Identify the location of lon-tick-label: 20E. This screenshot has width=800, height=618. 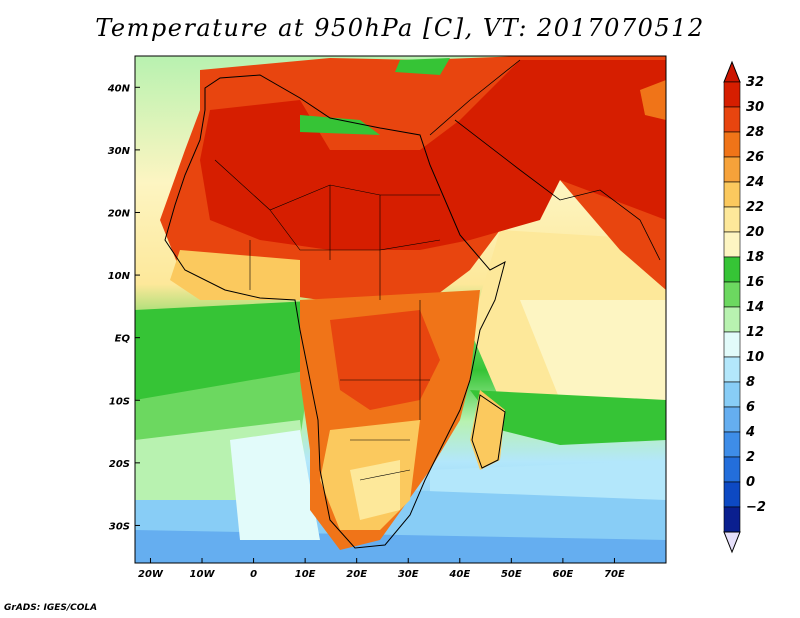
(356, 574).